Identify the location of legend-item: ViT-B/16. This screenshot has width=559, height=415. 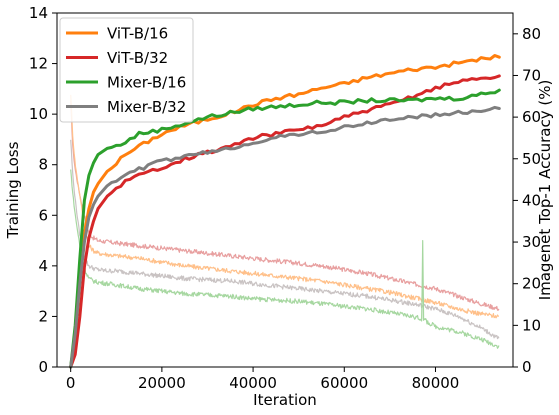
(117, 34).